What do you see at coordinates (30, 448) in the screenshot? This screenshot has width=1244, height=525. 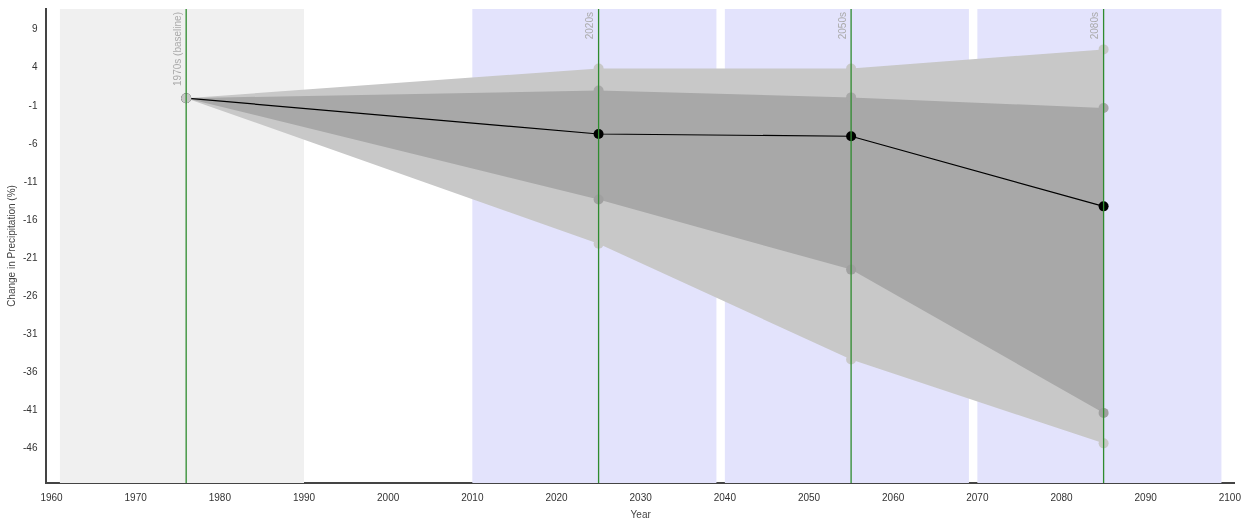 I see `y-tick-label: -46` at bounding box center [30, 448].